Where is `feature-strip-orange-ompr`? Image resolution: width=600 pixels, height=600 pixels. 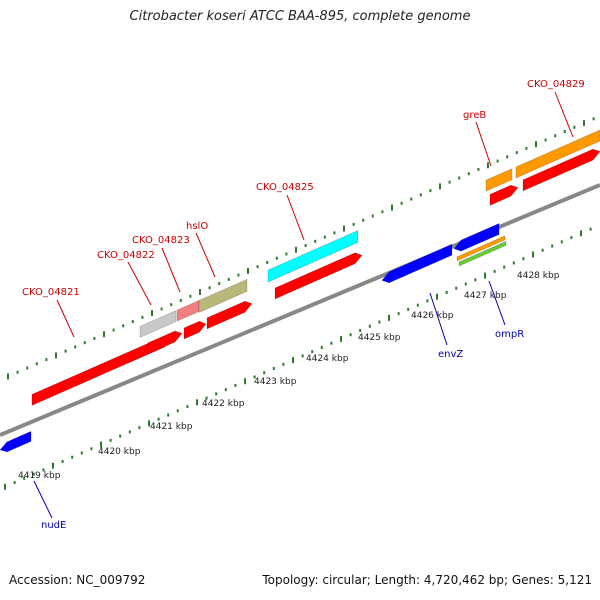
feature-strip-orange-ompr is located at coordinates (481, 248).